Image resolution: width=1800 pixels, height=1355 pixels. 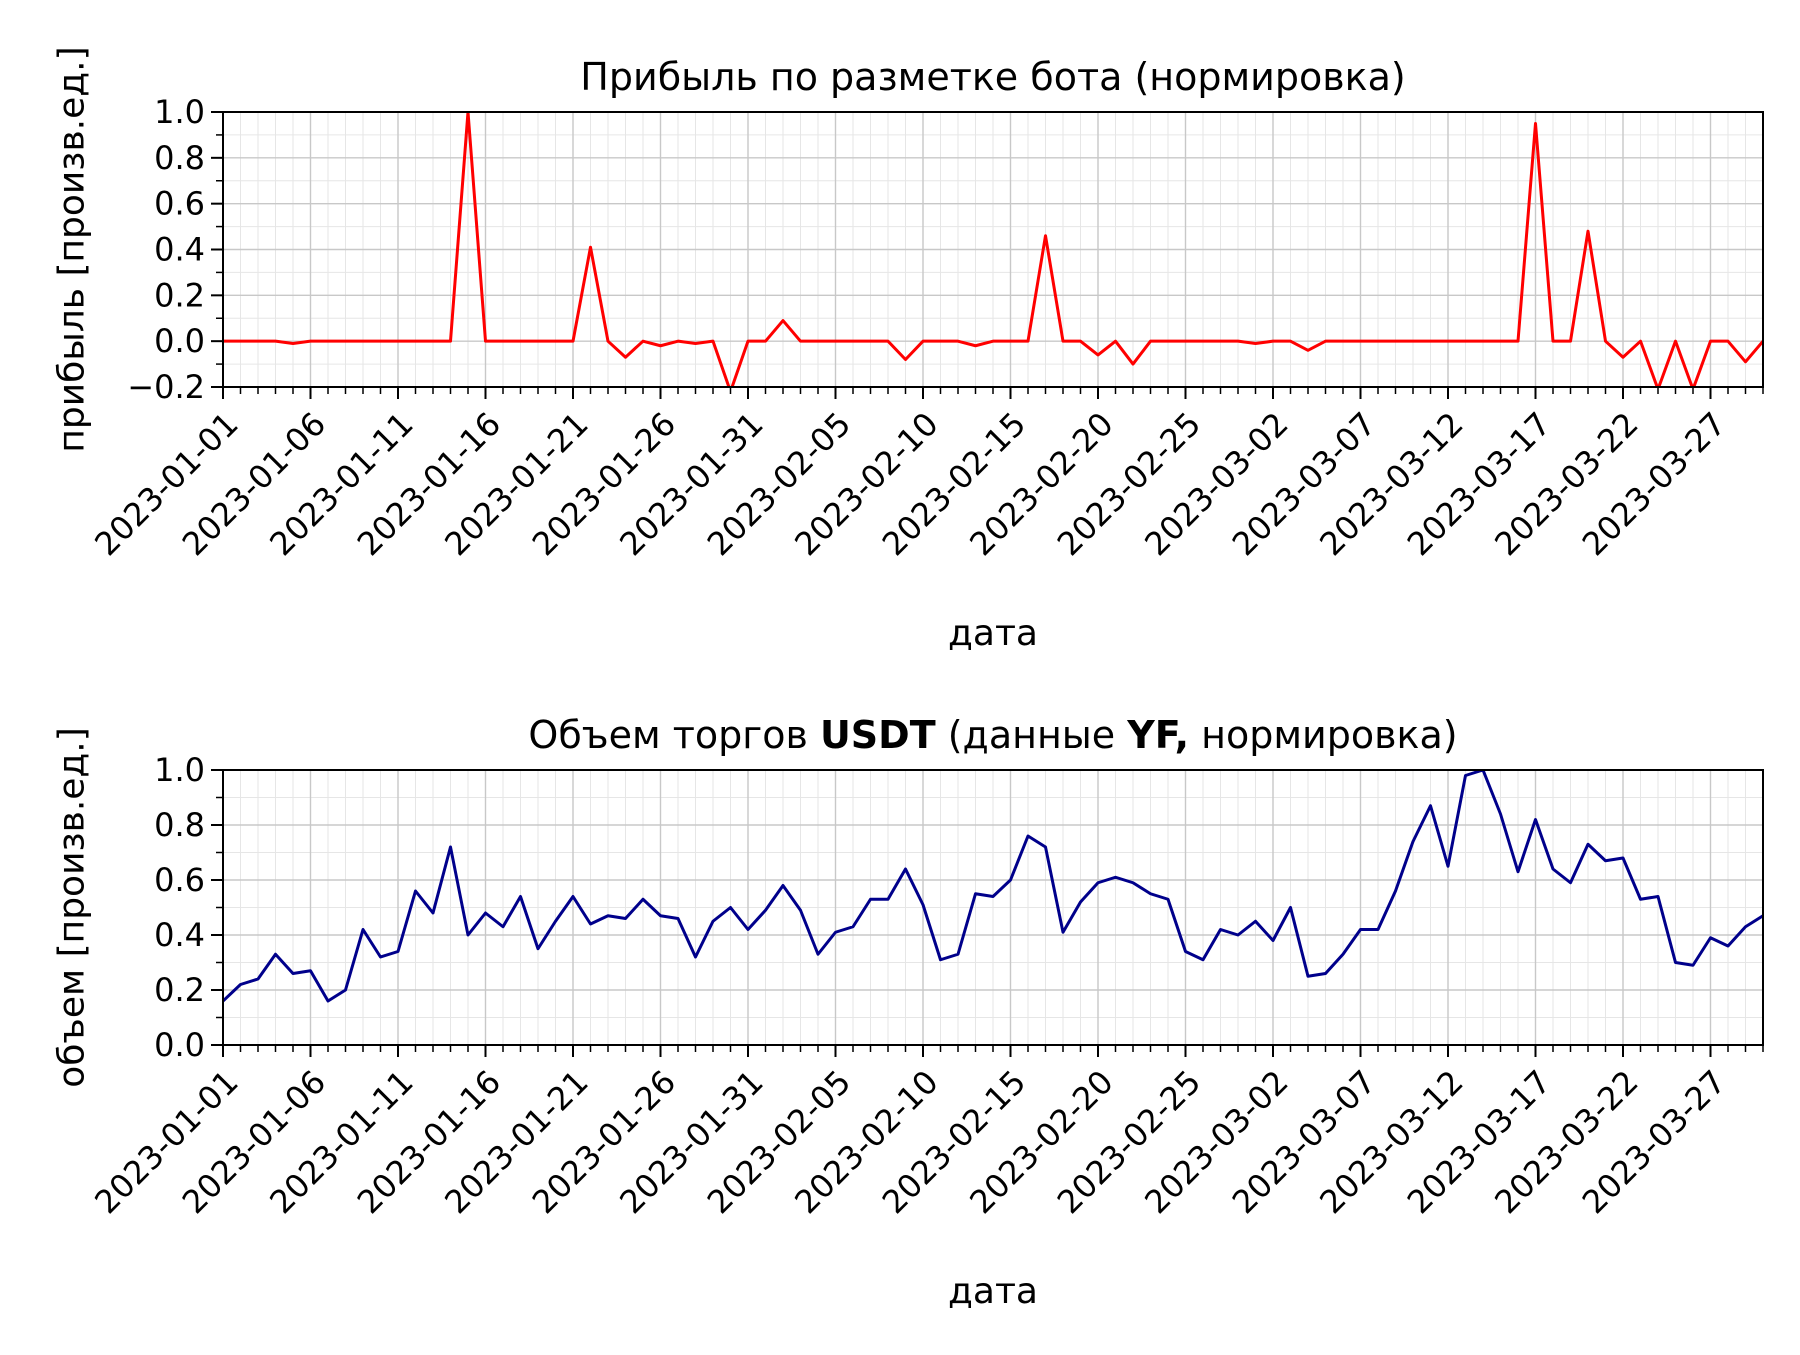 What do you see at coordinates (1157, 735) in the screenshot?
I see `chart-title-part: YF,` at bounding box center [1157, 735].